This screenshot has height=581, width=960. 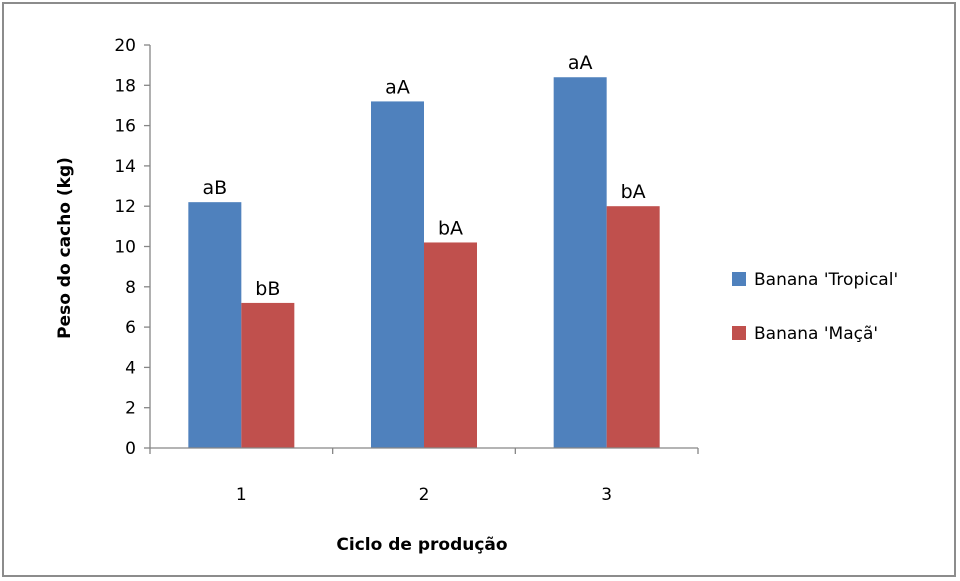 What do you see at coordinates (421, 545) in the screenshot?
I see `x-axis-title: Ciclo de produção` at bounding box center [421, 545].